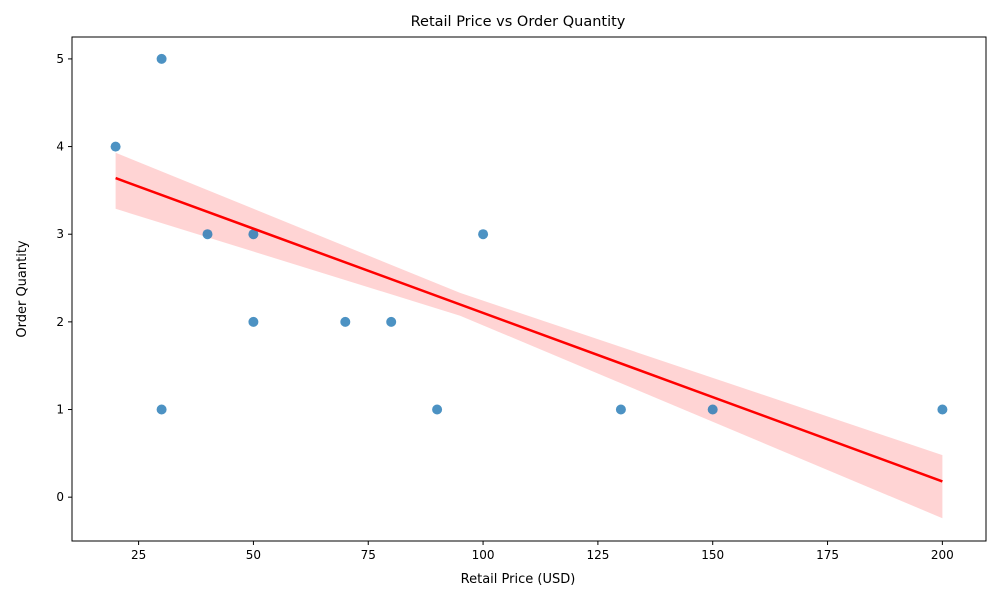  I want to click on x-tick-label: 50, so click(253, 555).